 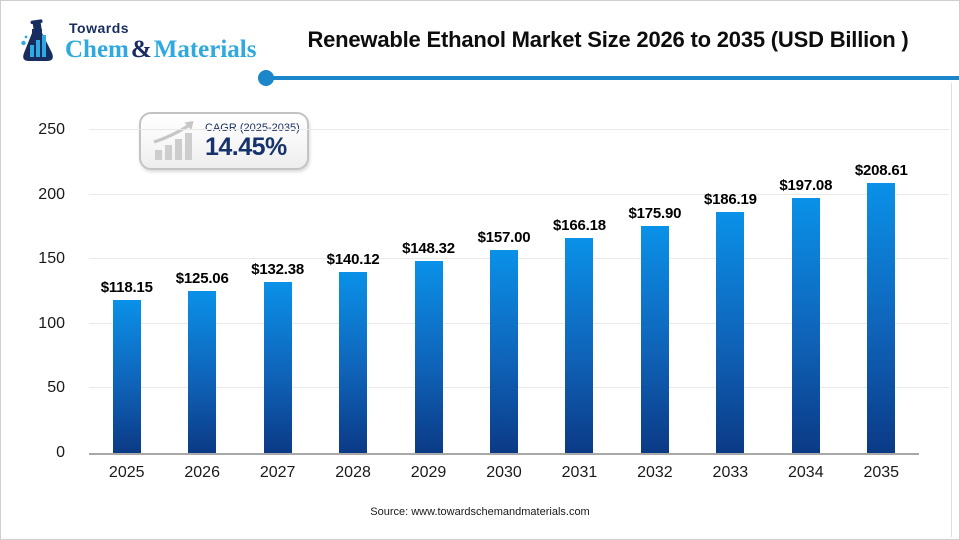 I want to click on flask-icon, so click(x=37, y=40).